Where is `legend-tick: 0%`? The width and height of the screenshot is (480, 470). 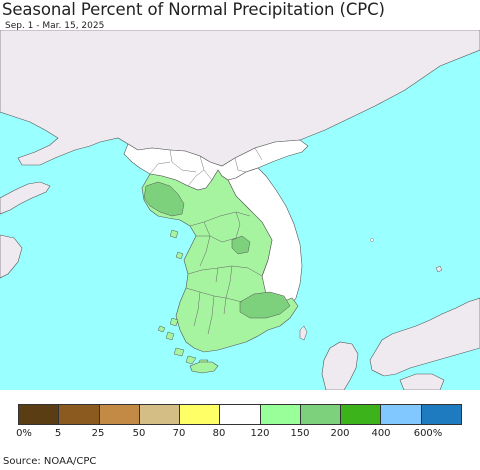 legend-tick: 0% is located at coordinates (24, 433).